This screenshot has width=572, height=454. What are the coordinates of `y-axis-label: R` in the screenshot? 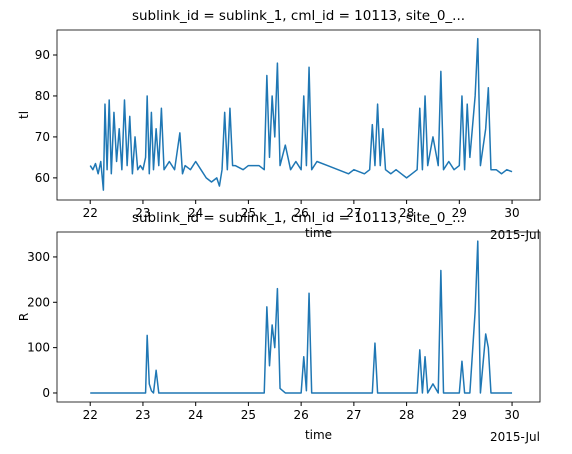 It's located at (24, 317).